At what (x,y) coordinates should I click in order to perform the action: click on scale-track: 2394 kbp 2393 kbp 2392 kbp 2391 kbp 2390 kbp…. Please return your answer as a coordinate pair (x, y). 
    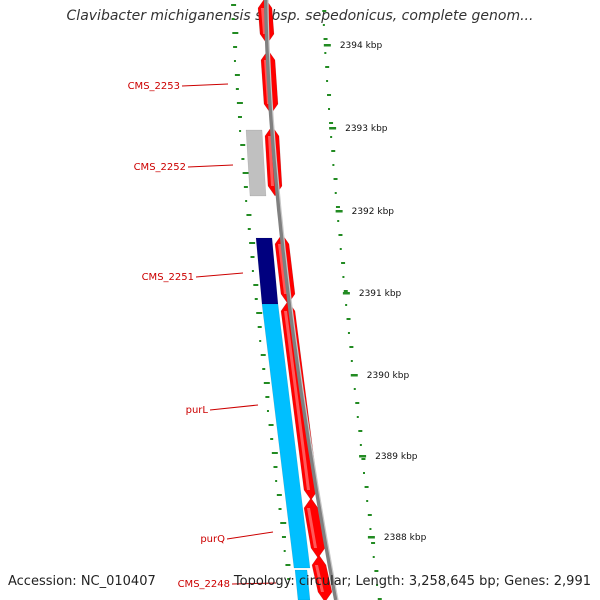
    Looking at the image, I should click on (375, 292).